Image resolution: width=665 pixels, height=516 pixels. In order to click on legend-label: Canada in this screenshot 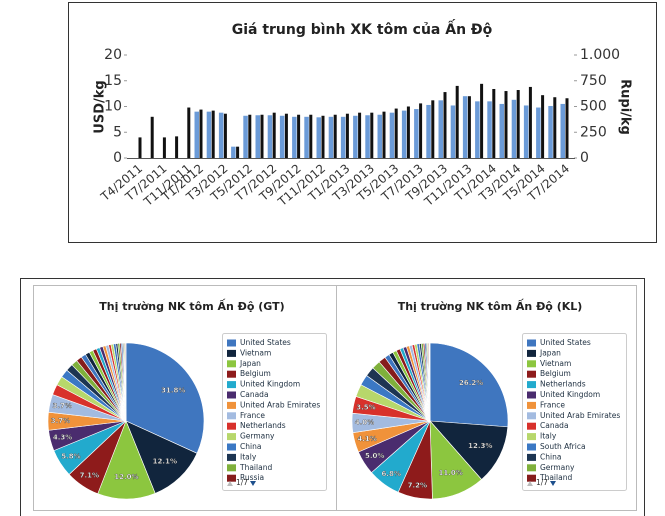, I will do `click(554, 425)`.